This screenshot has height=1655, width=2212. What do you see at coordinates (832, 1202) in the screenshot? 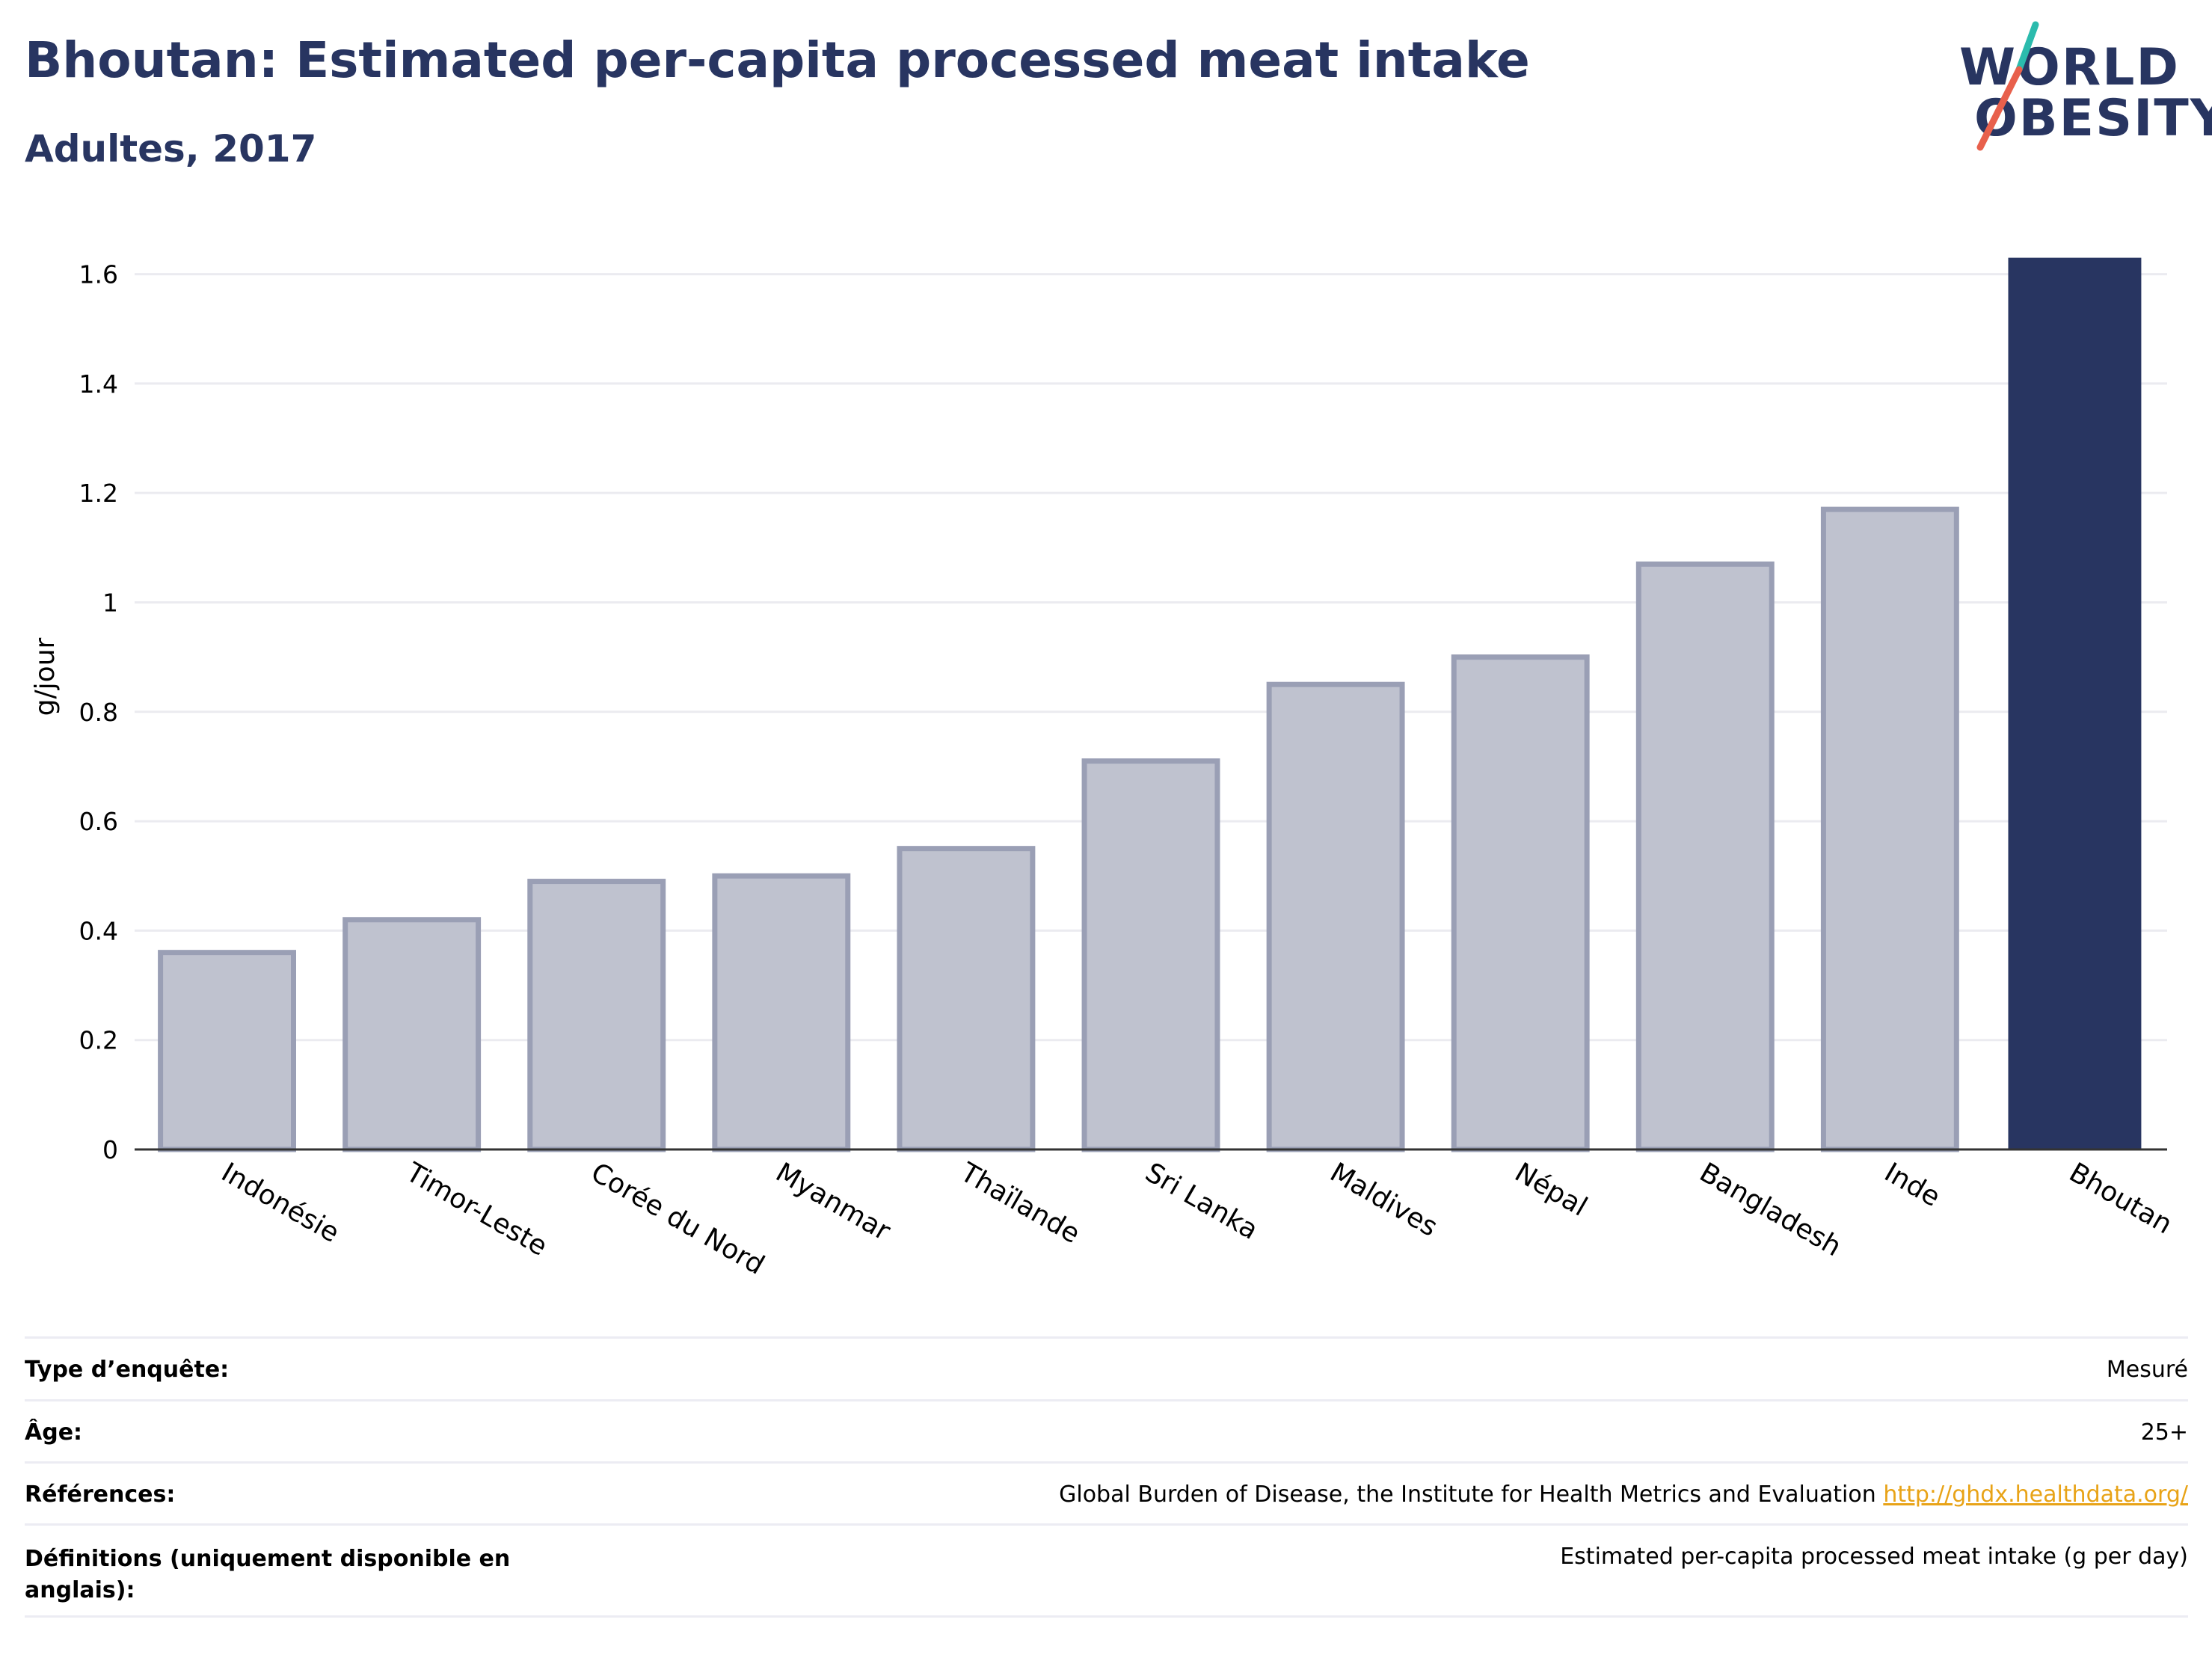
I see `x-category-label: Myanmar` at bounding box center [832, 1202].